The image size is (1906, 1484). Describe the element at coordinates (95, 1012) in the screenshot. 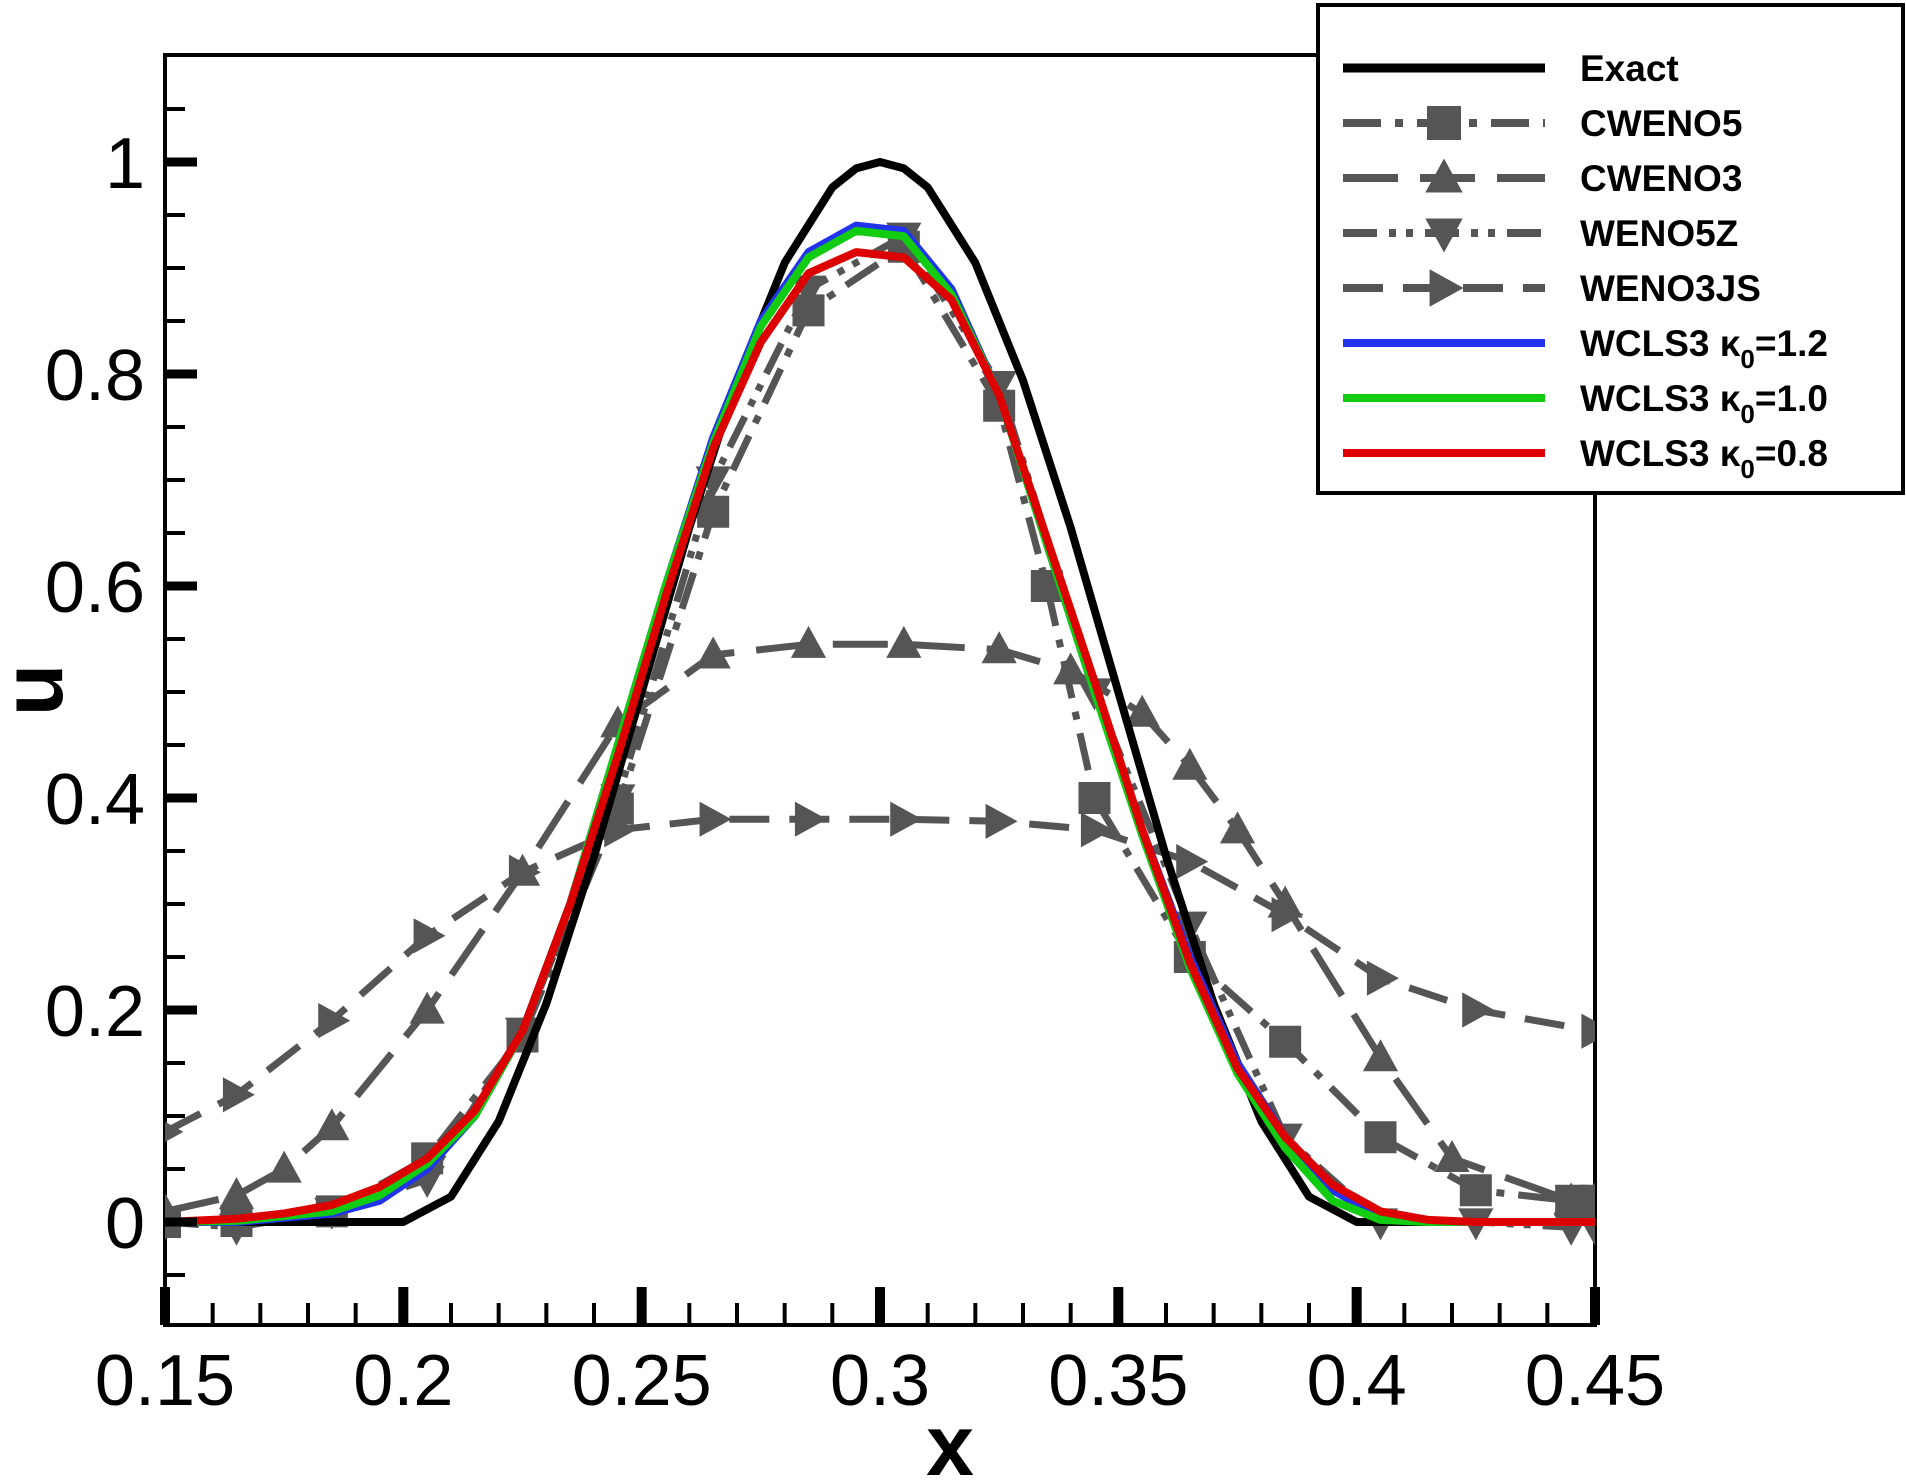

I see `y-tick-label: 0.2` at that location.